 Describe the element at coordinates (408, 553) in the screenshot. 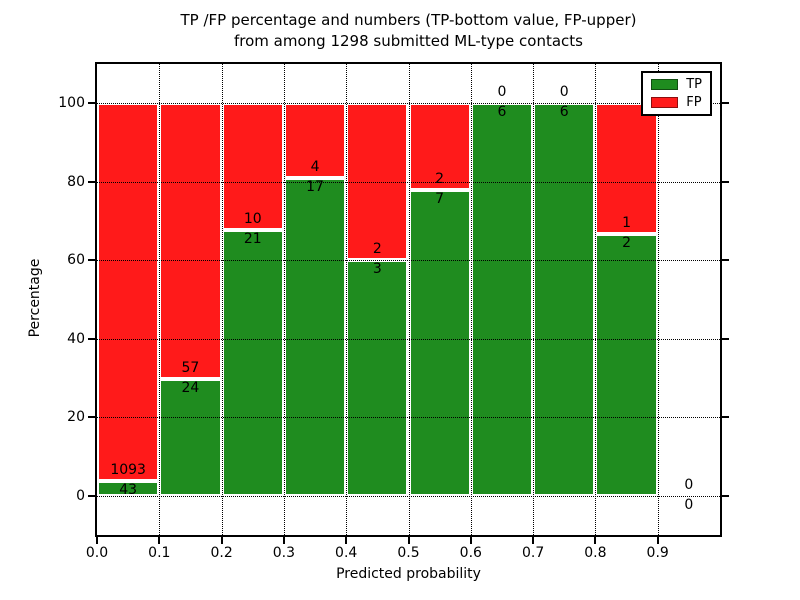

I see `x-tick-label: 0.5` at that location.